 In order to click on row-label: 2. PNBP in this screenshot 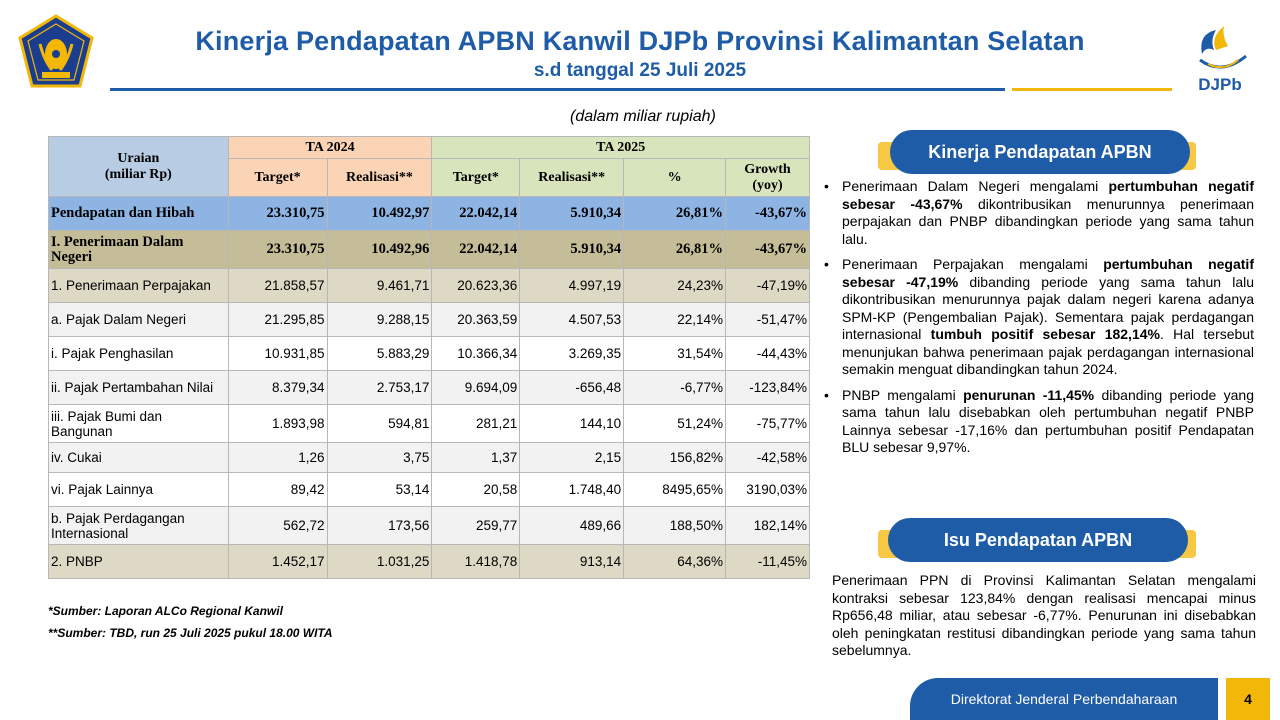, I will do `click(138, 561)`.